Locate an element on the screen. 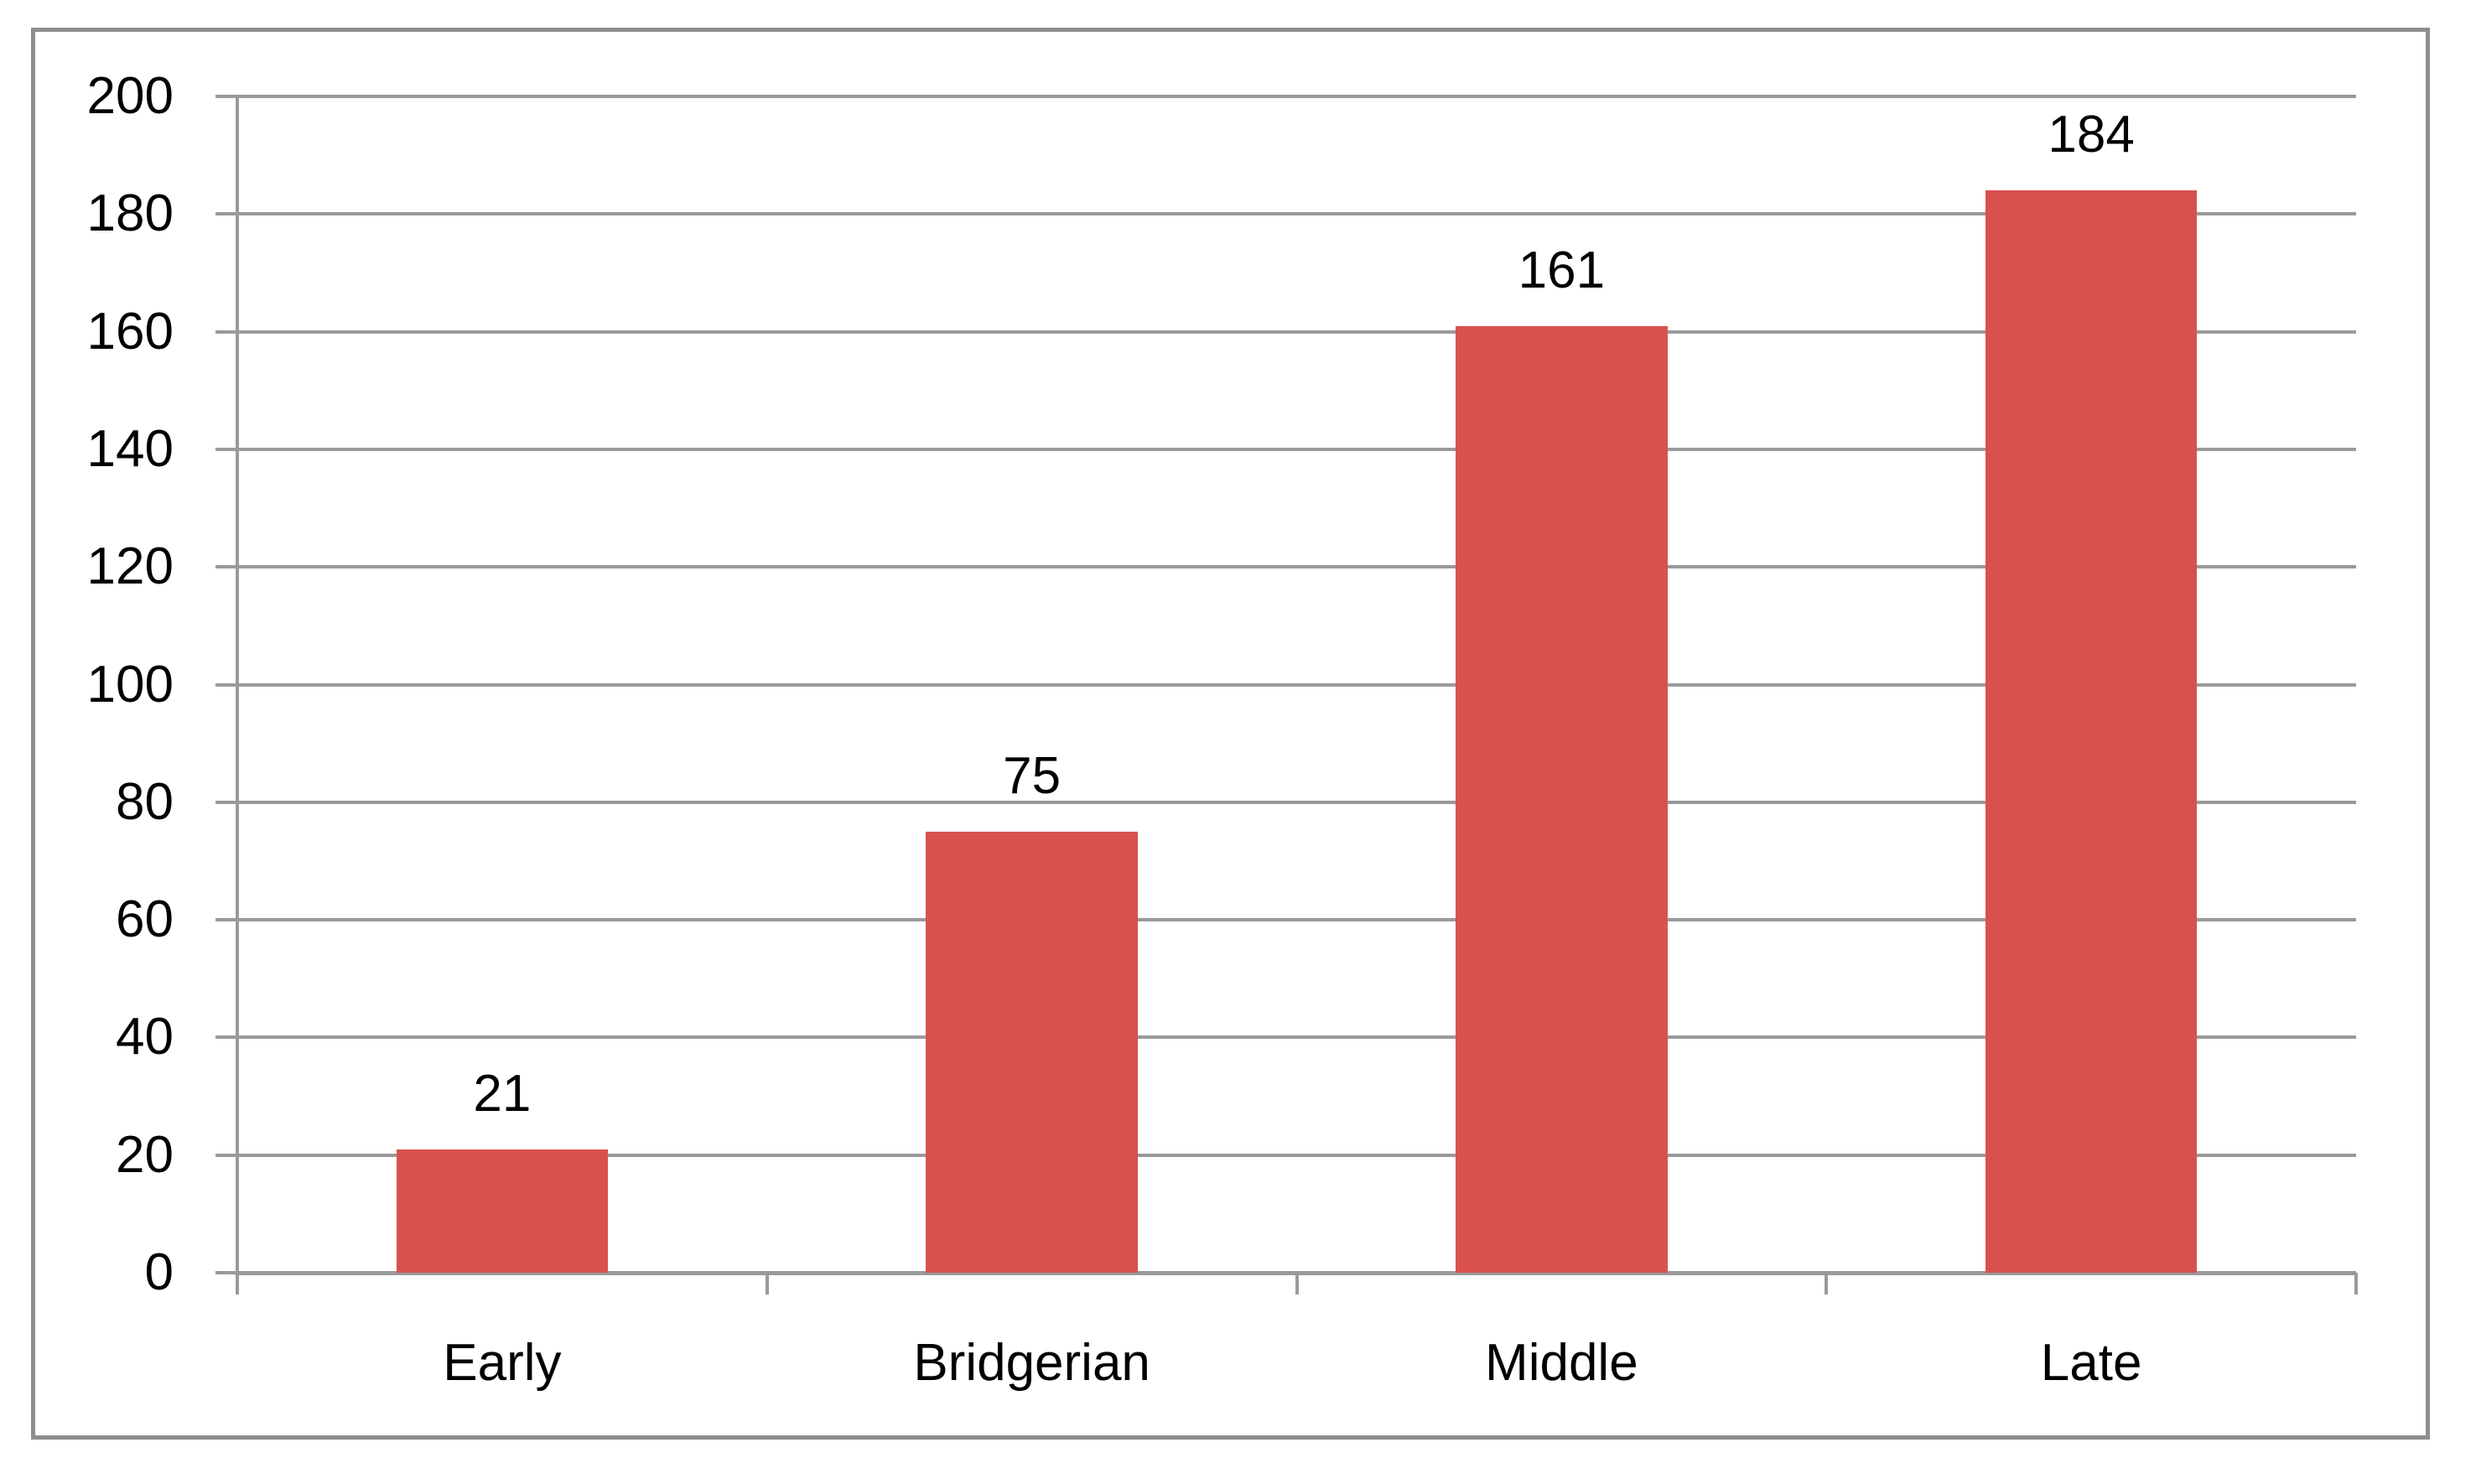 This screenshot has height=1484, width=2476. x-category-label: Late is located at coordinates (2091, 1363).